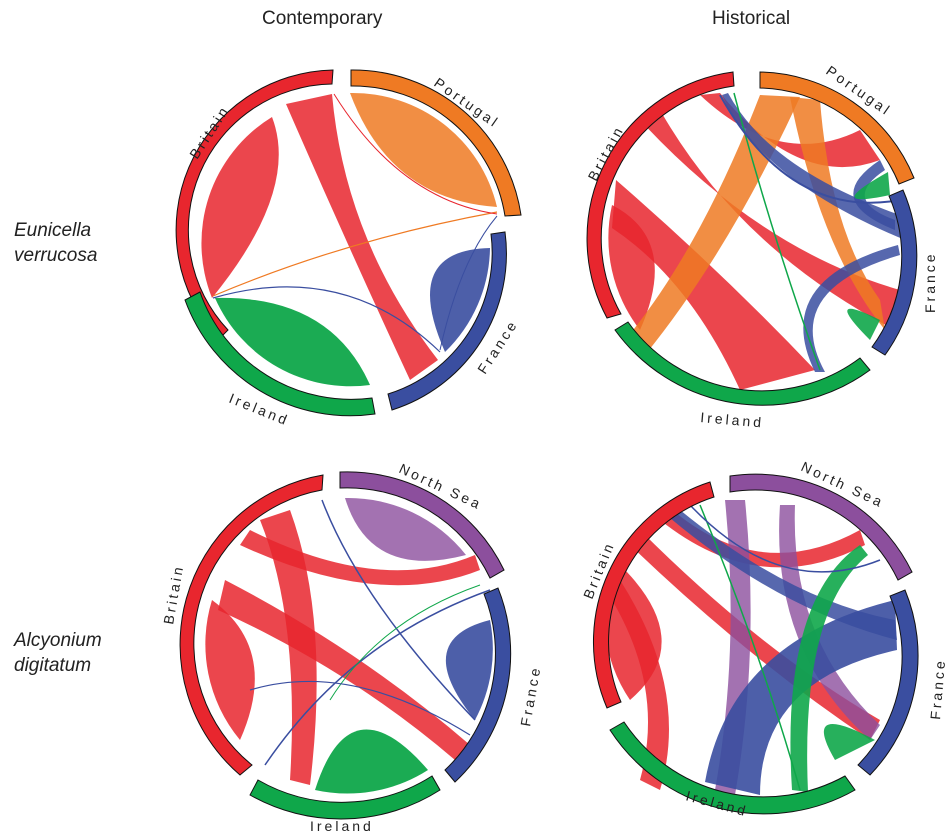  What do you see at coordinates (56, 255) in the screenshot?
I see `species-name-line2: verrucosa` at bounding box center [56, 255].